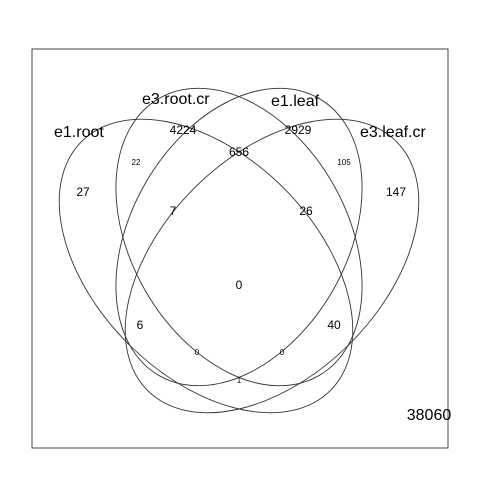 This screenshot has height=480, width=480. I want to click on count-e1-root-e3-root-cr: 22, so click(136, 162).